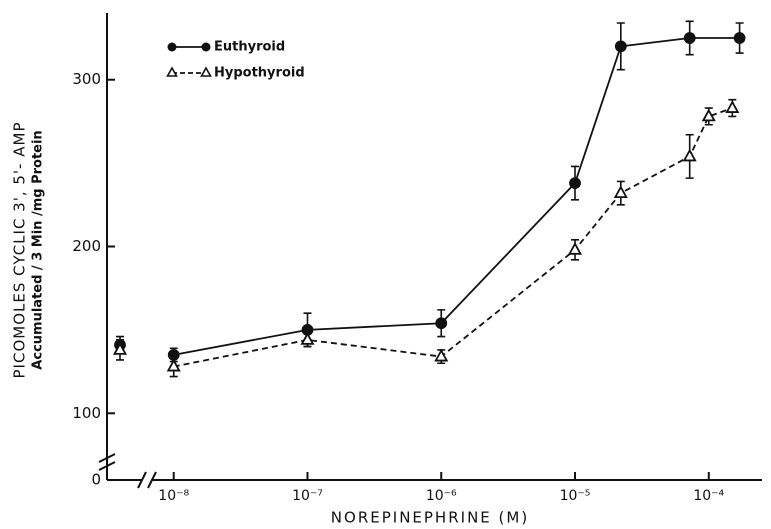 The height and width of the screenshot is (529, 771). What do you see at coordinates (86, 246) in the screenshot?
I see `y-tick-label: 200` at bounding box center [86, 246].